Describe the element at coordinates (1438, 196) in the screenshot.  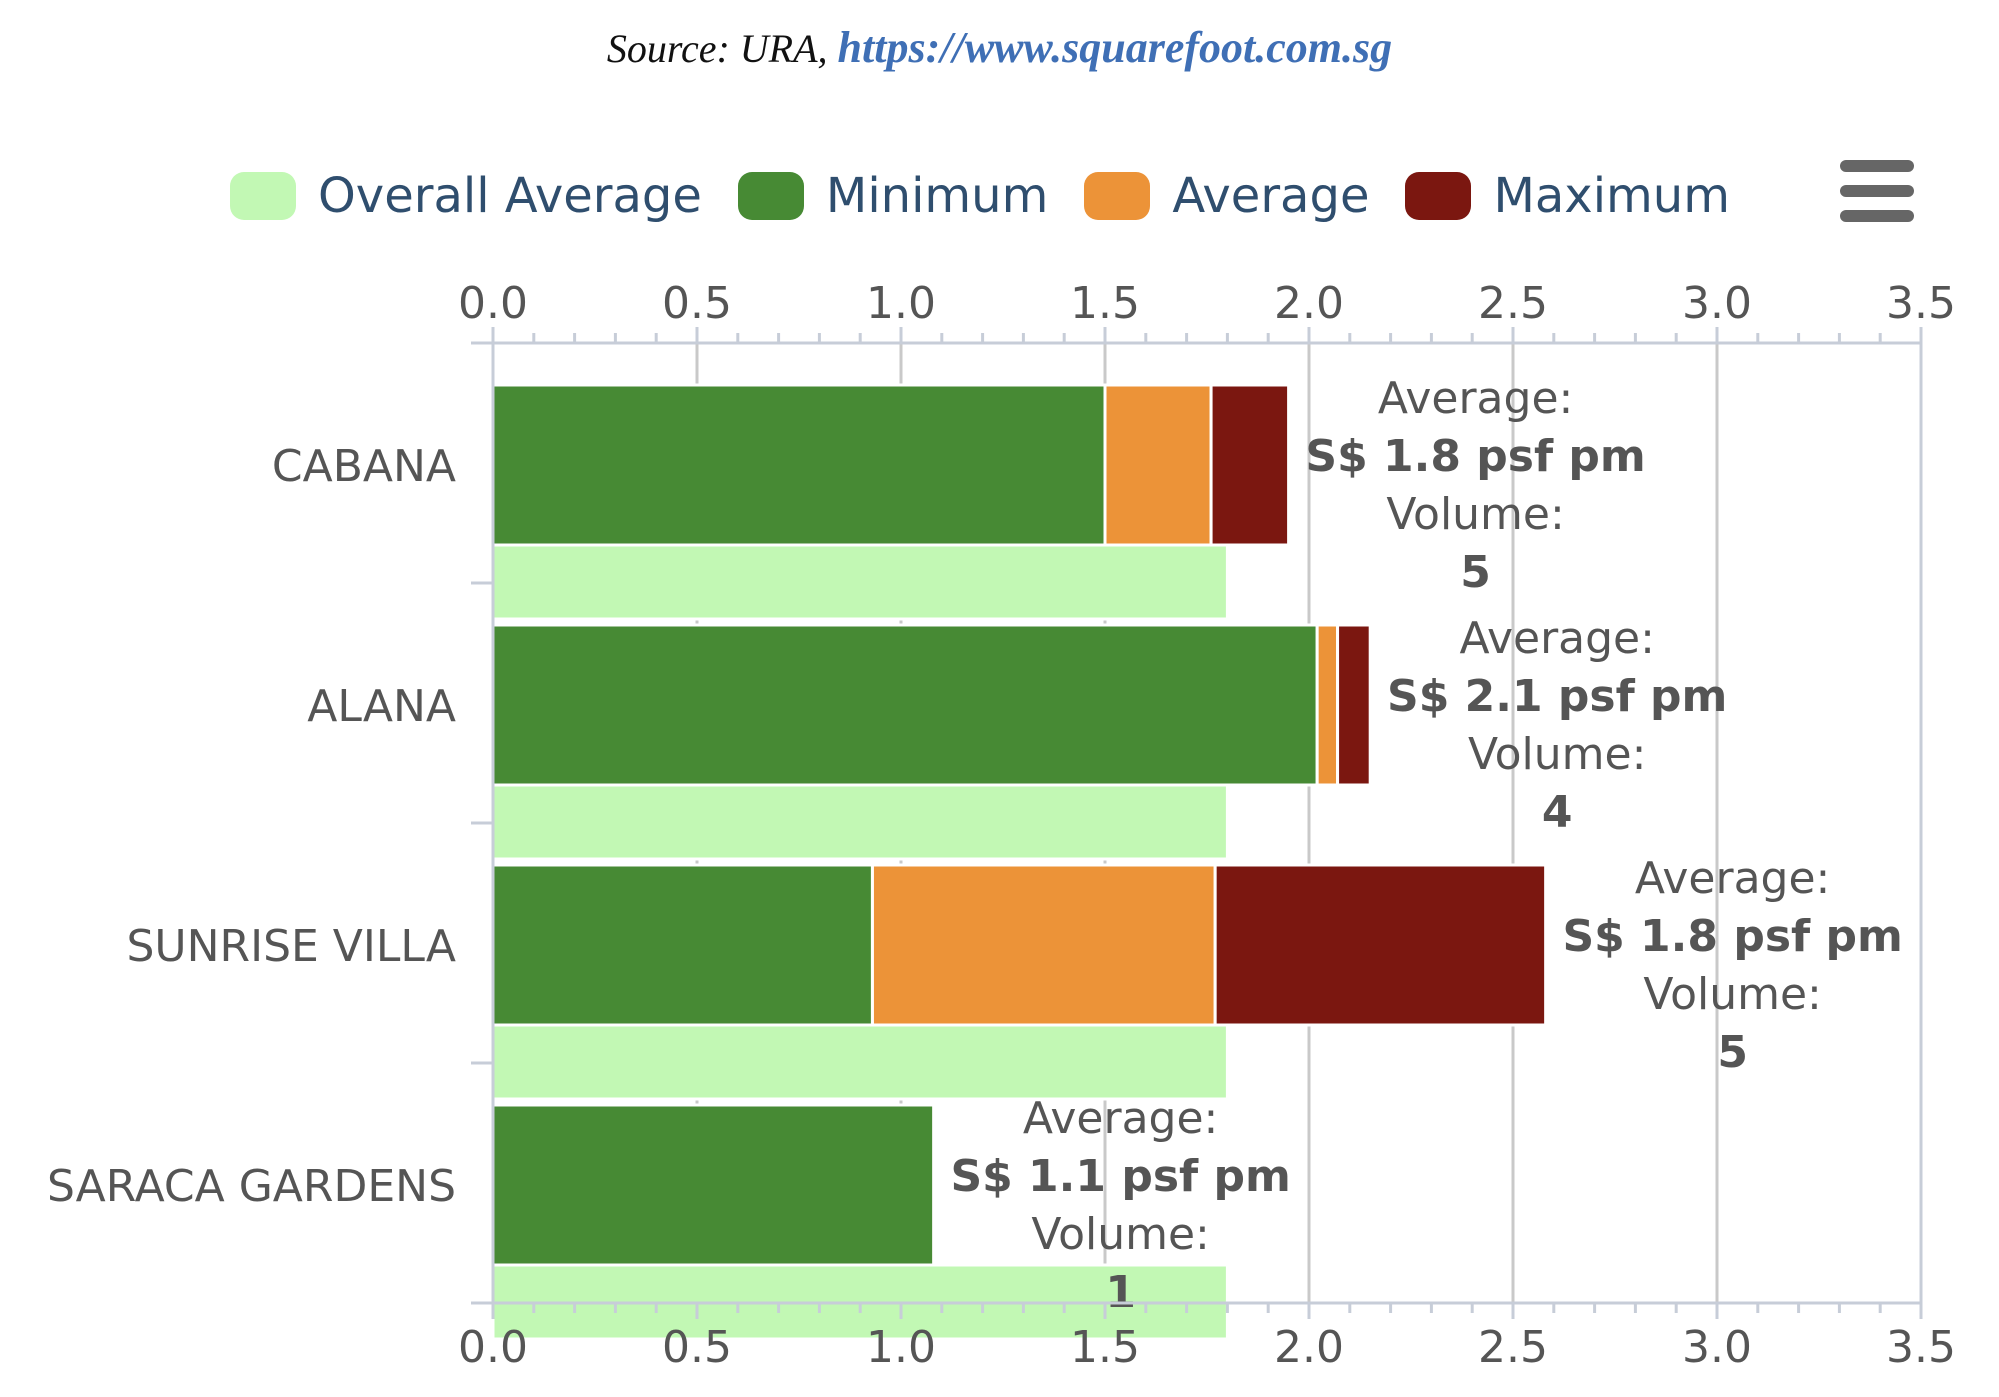
I see `legend-swatch-maximum` at that location.